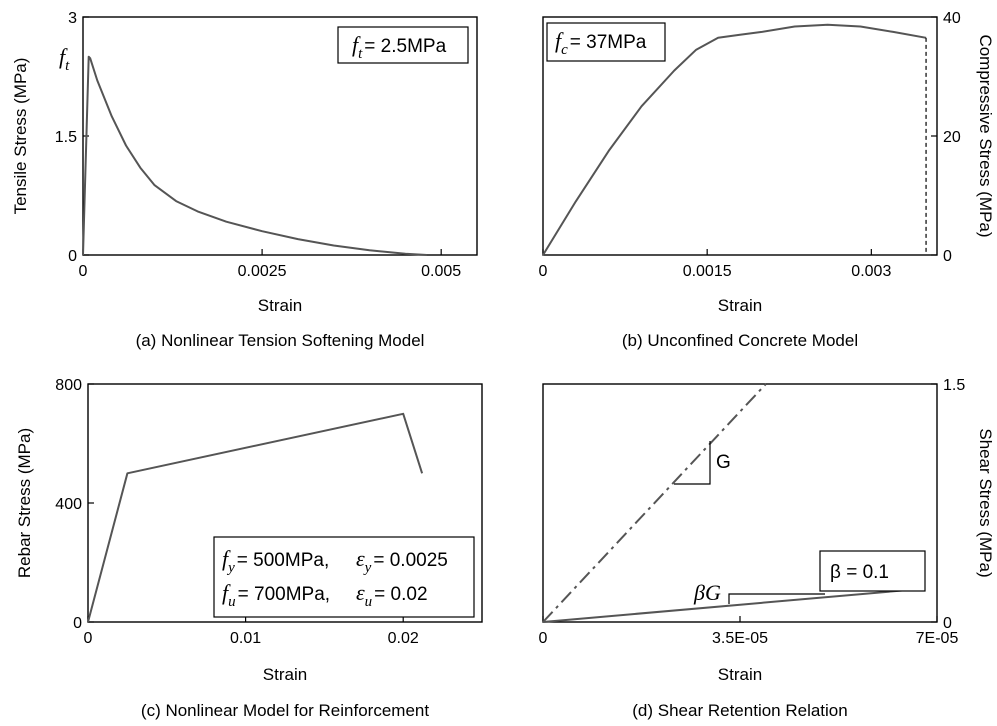 The width and height of the screenshot is (997, 726). What do you see at coordinates (344, 577) in the screenshot?
I see `legend-box` at bounding box center [344, 577].